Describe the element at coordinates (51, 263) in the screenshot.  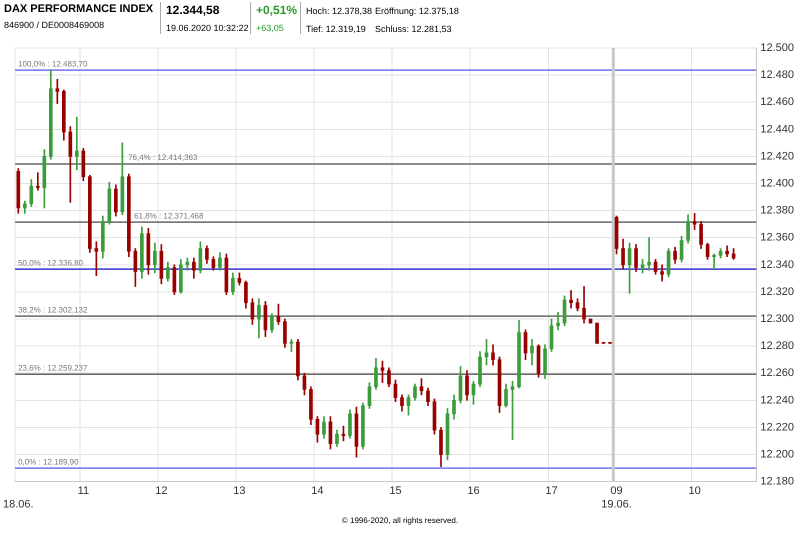
I see `ref-line-label: 50,0% : 12.336,80` at that location.